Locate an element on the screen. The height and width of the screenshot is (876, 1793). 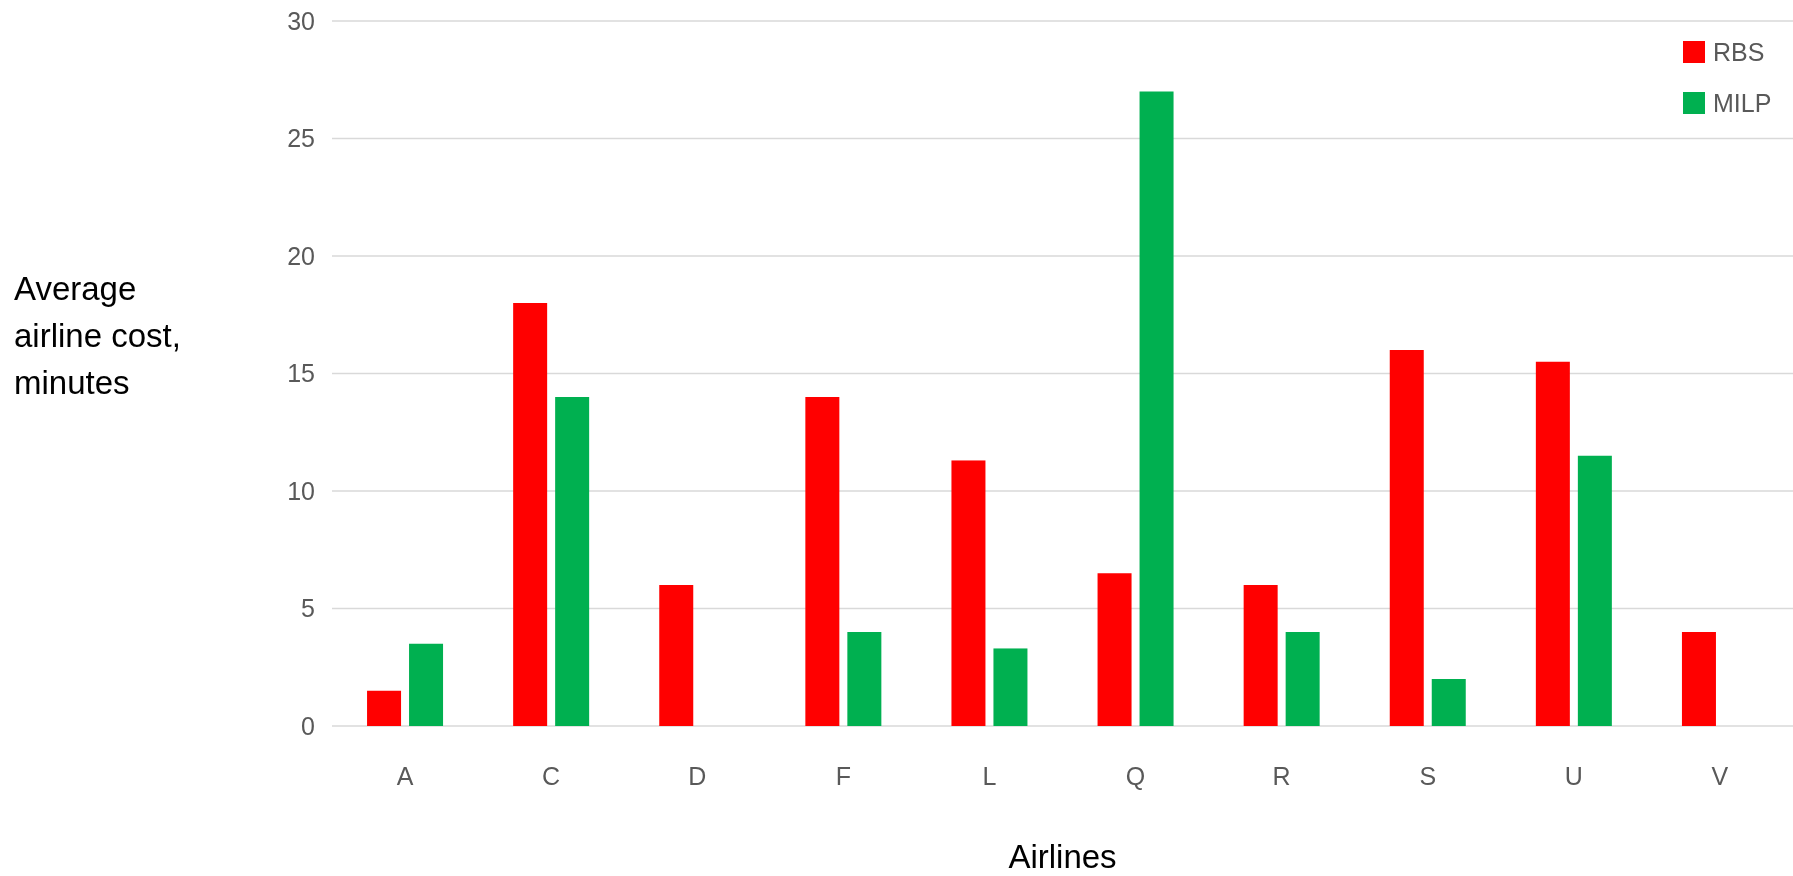
y-tick-label: 30 is located at coordinates (301, 20).